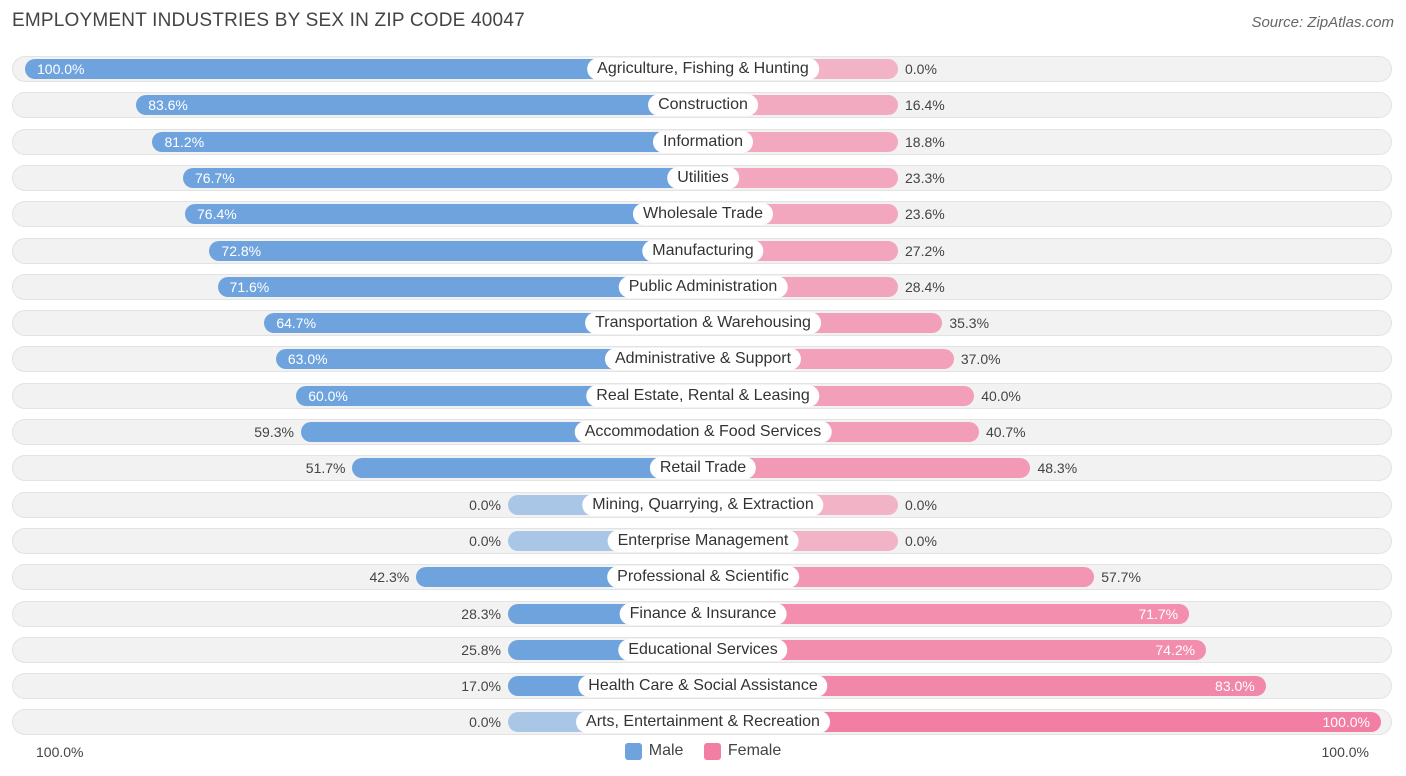  Describe the element at coordinates (1005, 432) in the screenshot. I see `value-label-female: 40.7%` at that location.